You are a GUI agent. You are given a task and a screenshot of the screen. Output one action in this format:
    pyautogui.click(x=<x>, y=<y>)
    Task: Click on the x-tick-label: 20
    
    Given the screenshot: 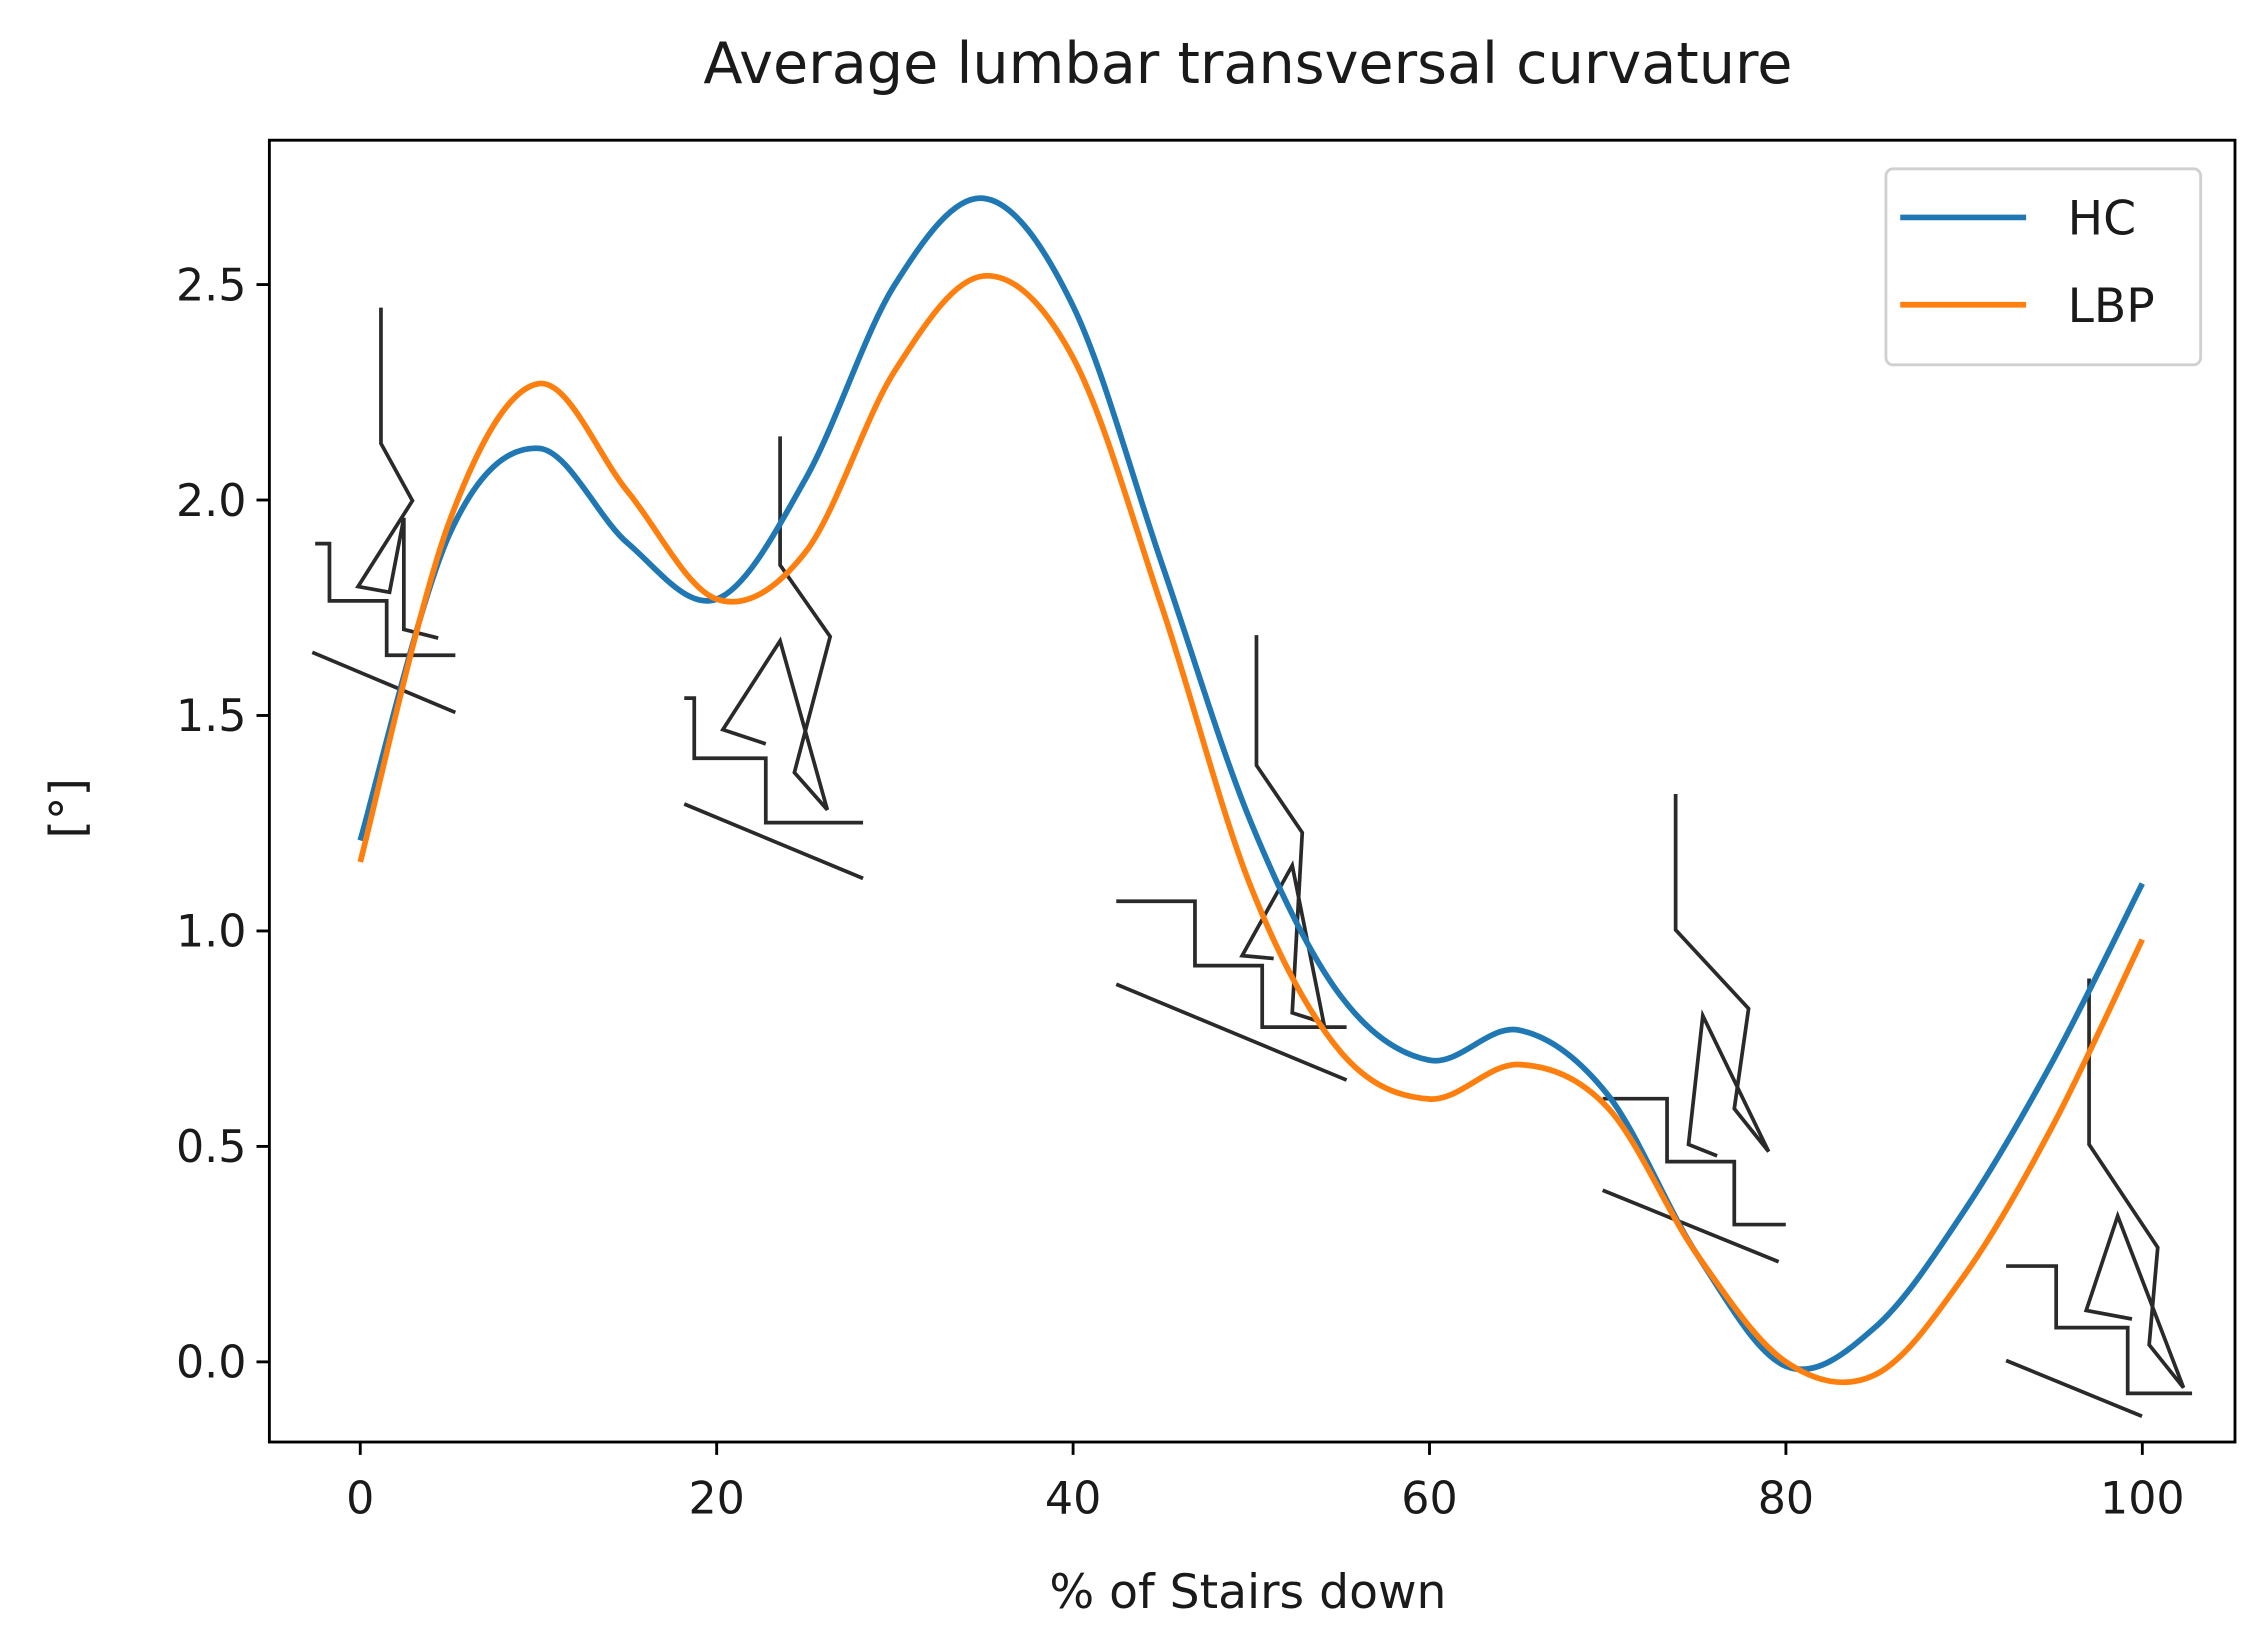 What is the action you would take?
    pyautogui.click(x=716, y=1499)
    